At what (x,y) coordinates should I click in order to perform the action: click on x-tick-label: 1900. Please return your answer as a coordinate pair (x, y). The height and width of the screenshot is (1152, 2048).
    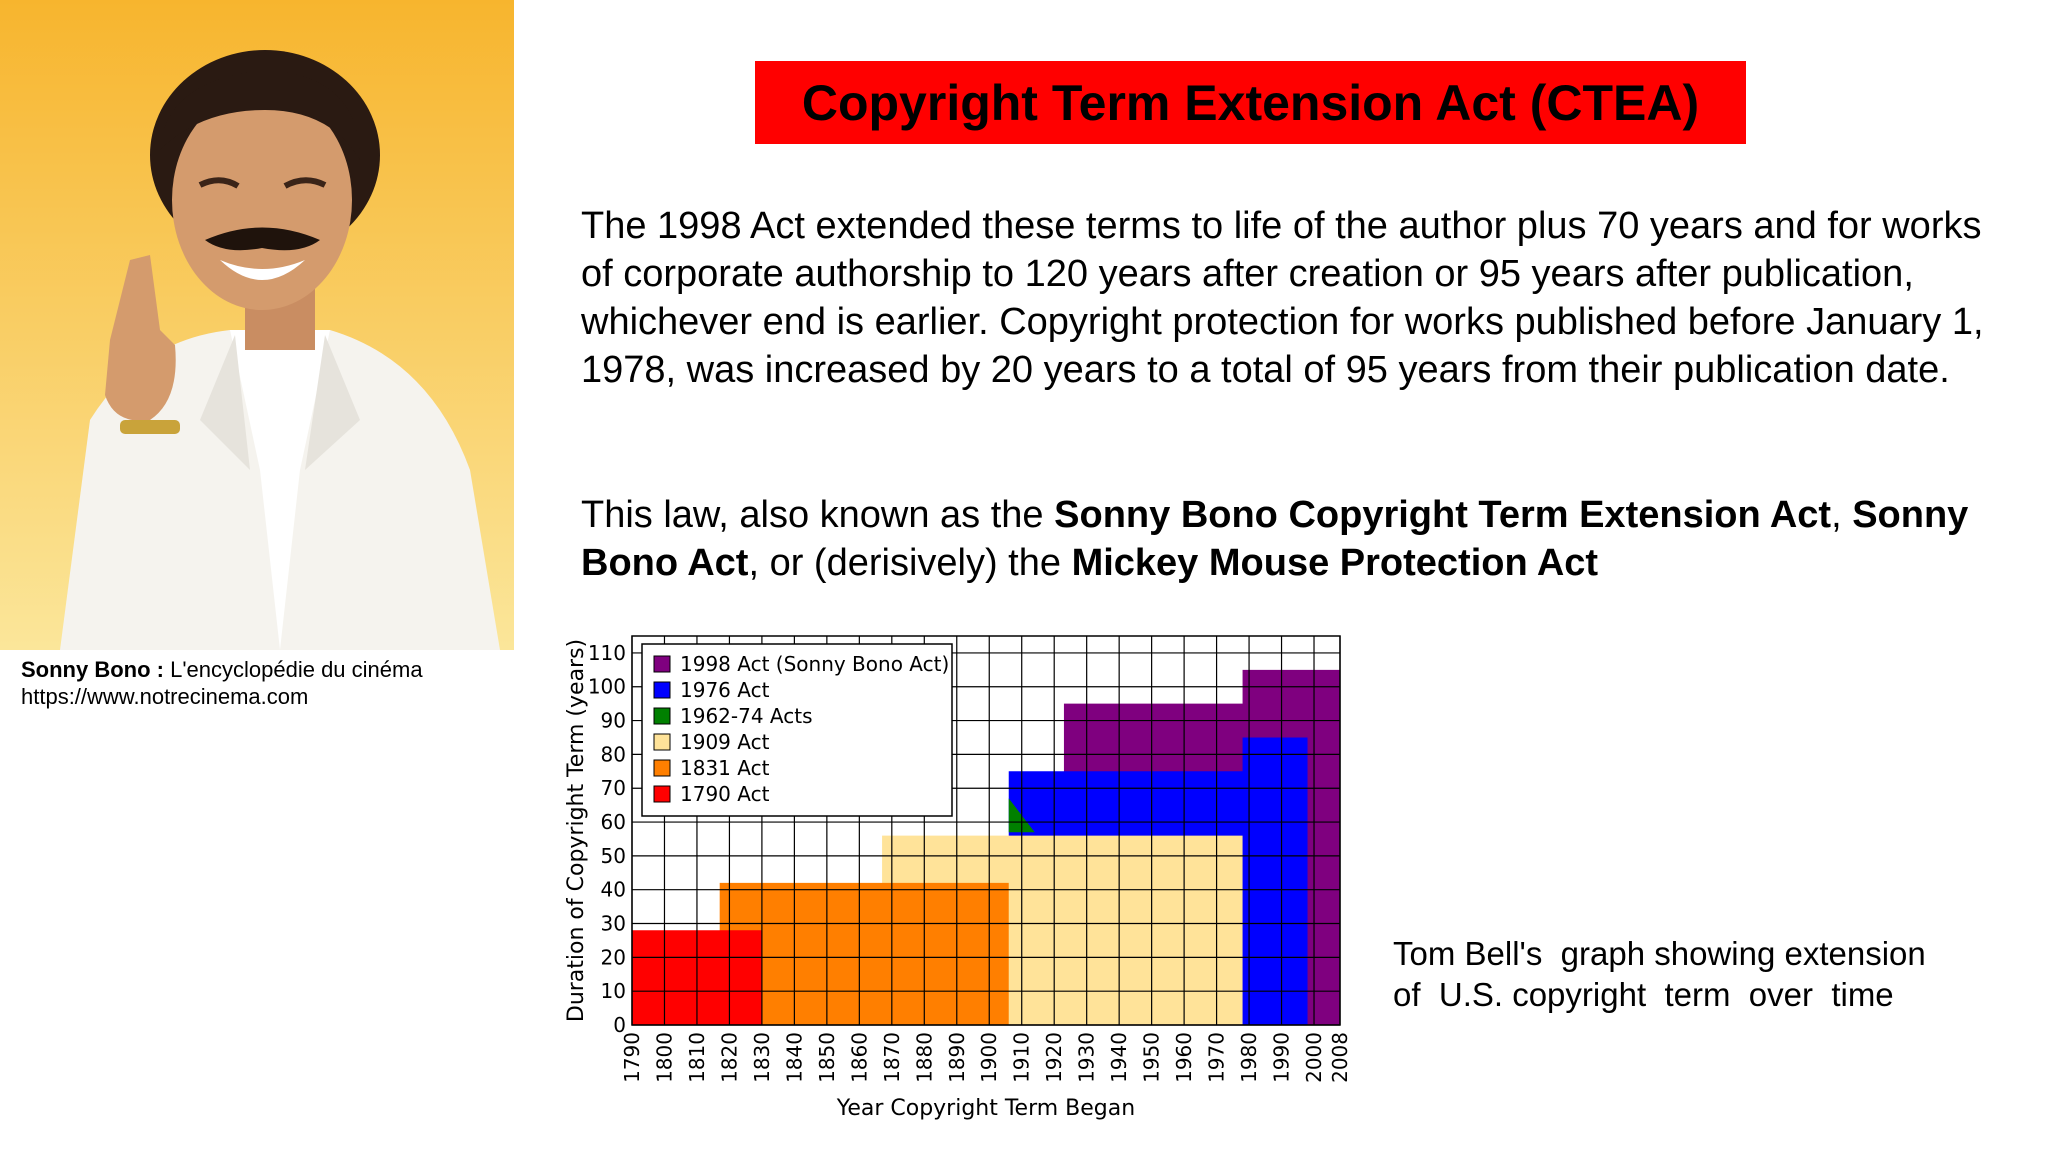
    Looking at the image, I should click on (989, 1057).